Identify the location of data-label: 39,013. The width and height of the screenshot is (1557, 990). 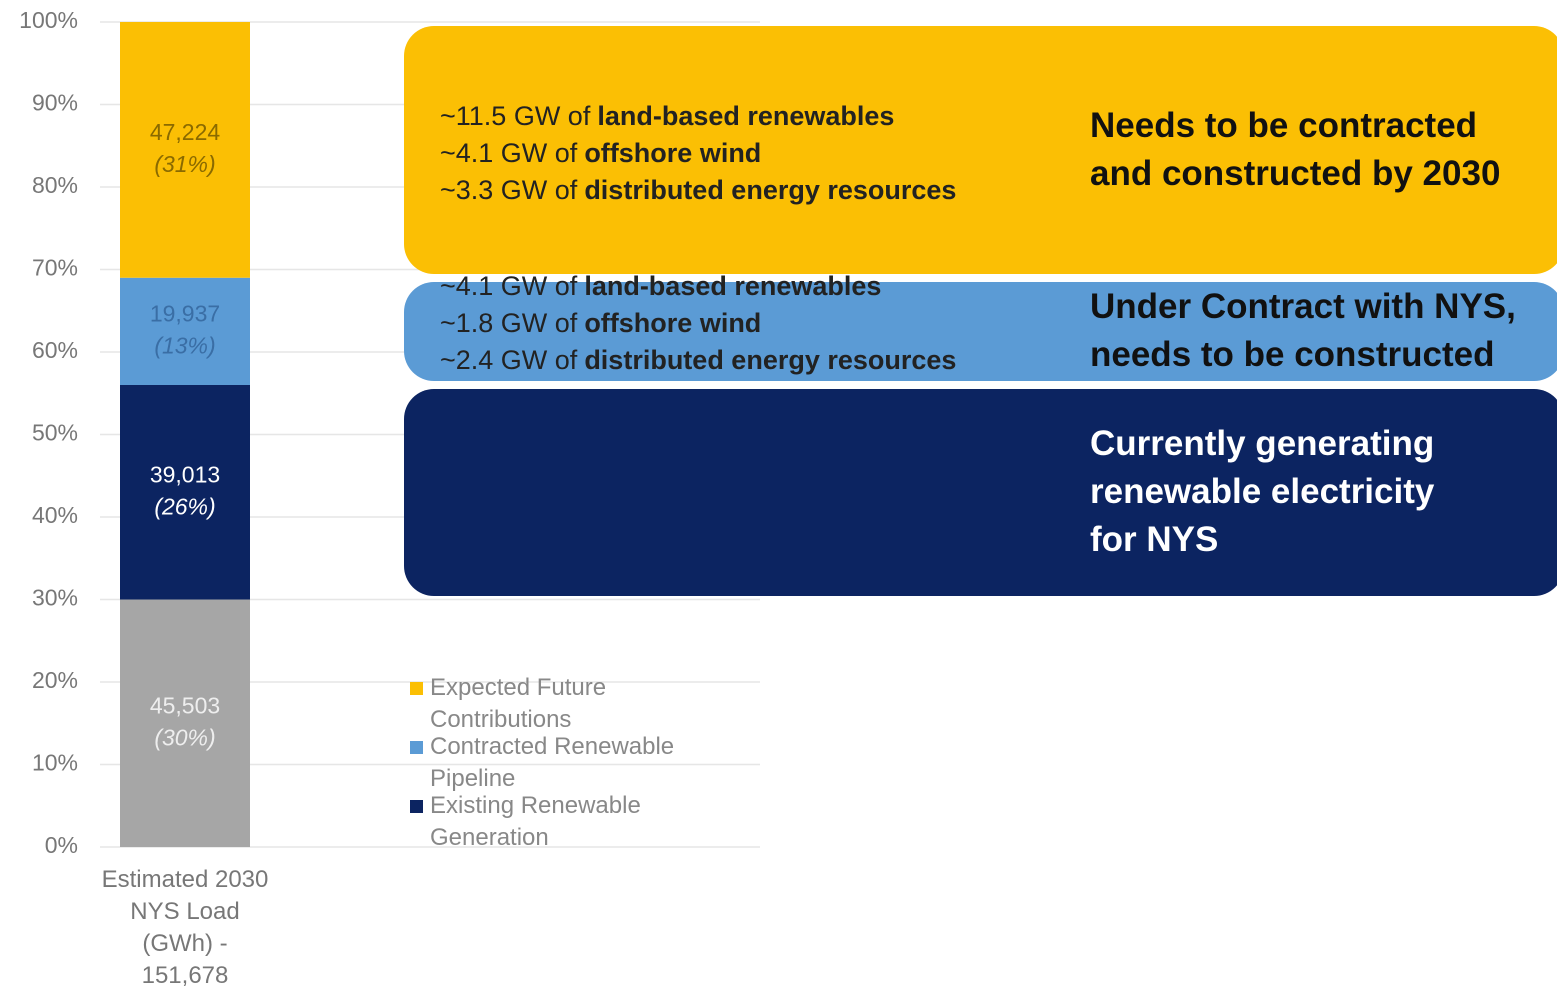
(185, 474).